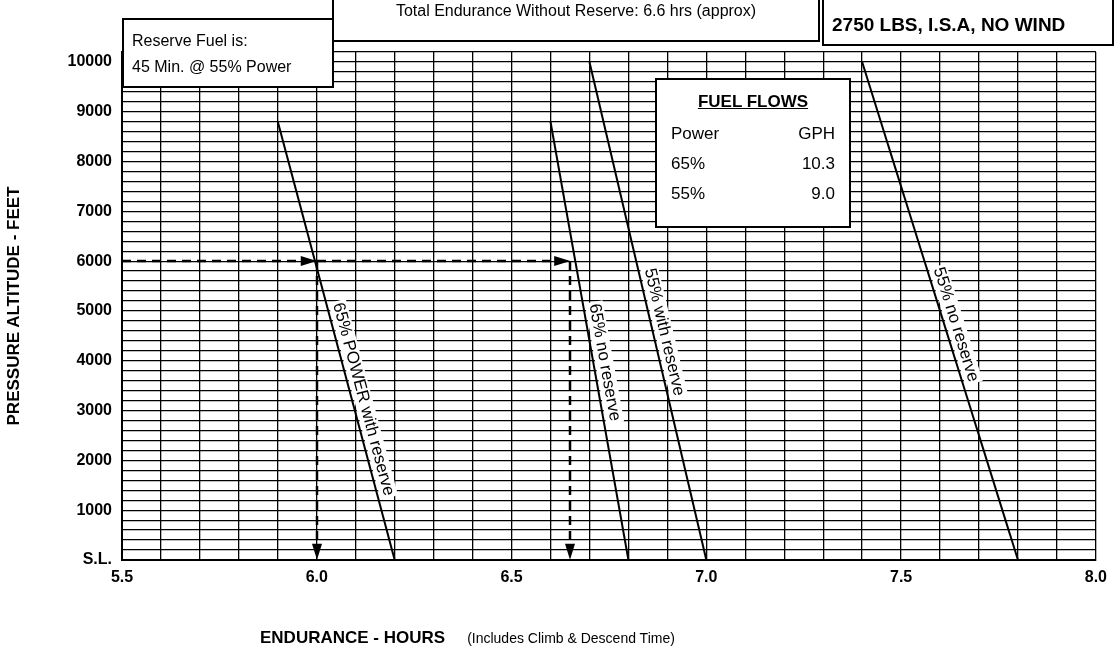 This screenshot has width=1115, height=658. Describe the element at coordinates (605, 362) in the screenshot. I see `text: 65% no reserve` at that location.